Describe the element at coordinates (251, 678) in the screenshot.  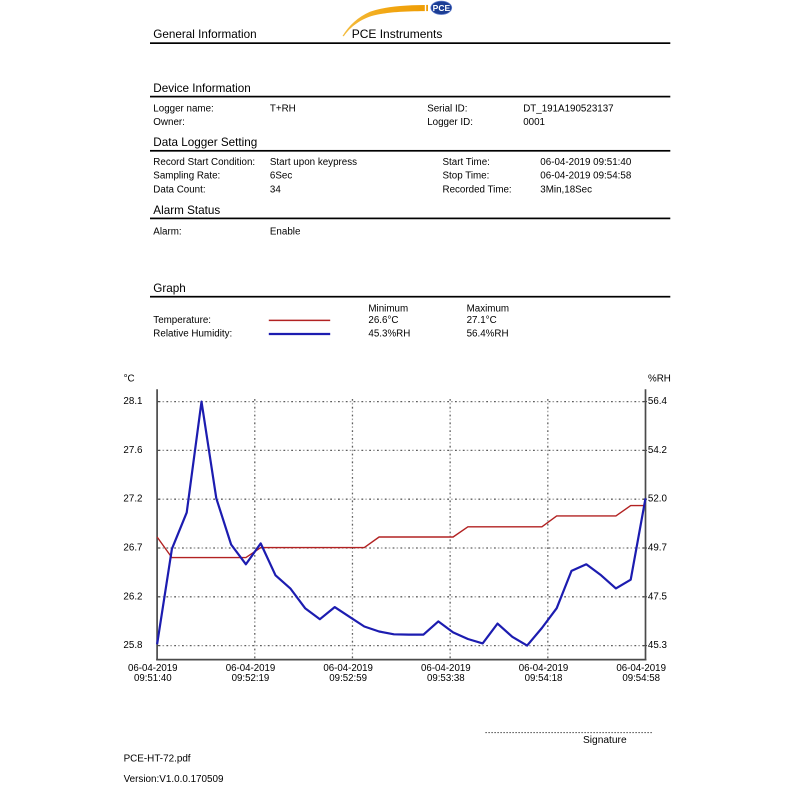
I see `svg-text: 09:52:19` at that location.